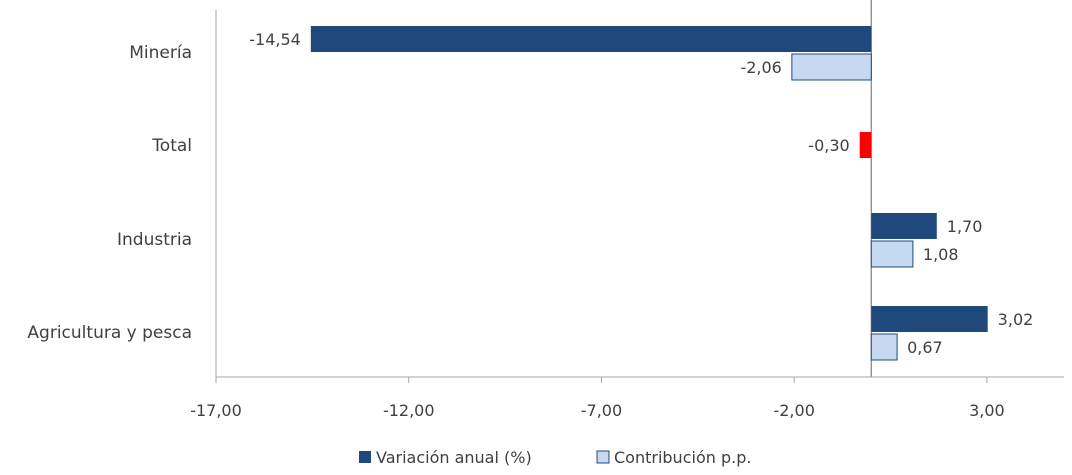 The height and width of the screenshot is (475, 1072). Describe the element at coordinates (109, 333) in the screenshot. I see `category-label: Agricultura y pesca` at that location.